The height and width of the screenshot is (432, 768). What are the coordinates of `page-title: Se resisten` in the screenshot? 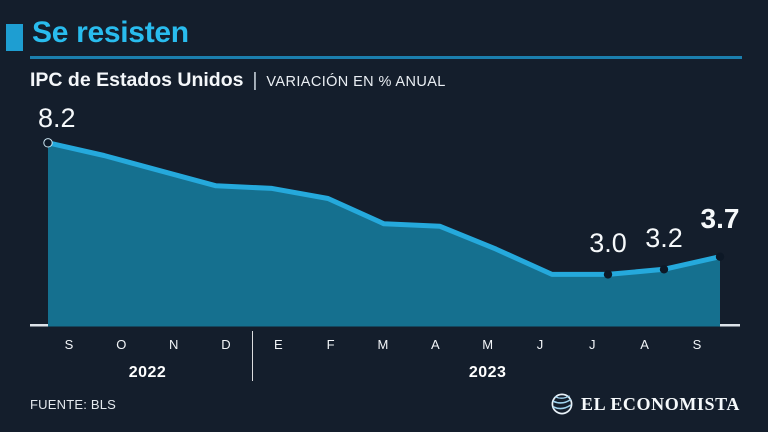 It's located at (110, 32).